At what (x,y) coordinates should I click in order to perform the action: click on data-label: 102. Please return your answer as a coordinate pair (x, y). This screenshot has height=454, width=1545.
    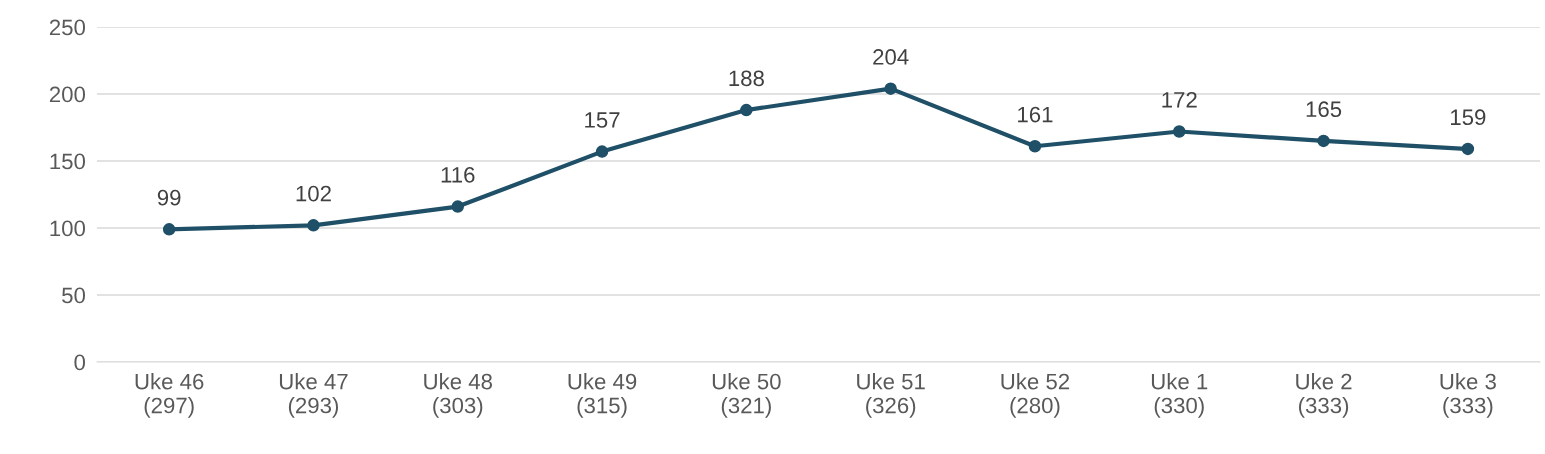
    Looking at the image, I should click on (313, 193).